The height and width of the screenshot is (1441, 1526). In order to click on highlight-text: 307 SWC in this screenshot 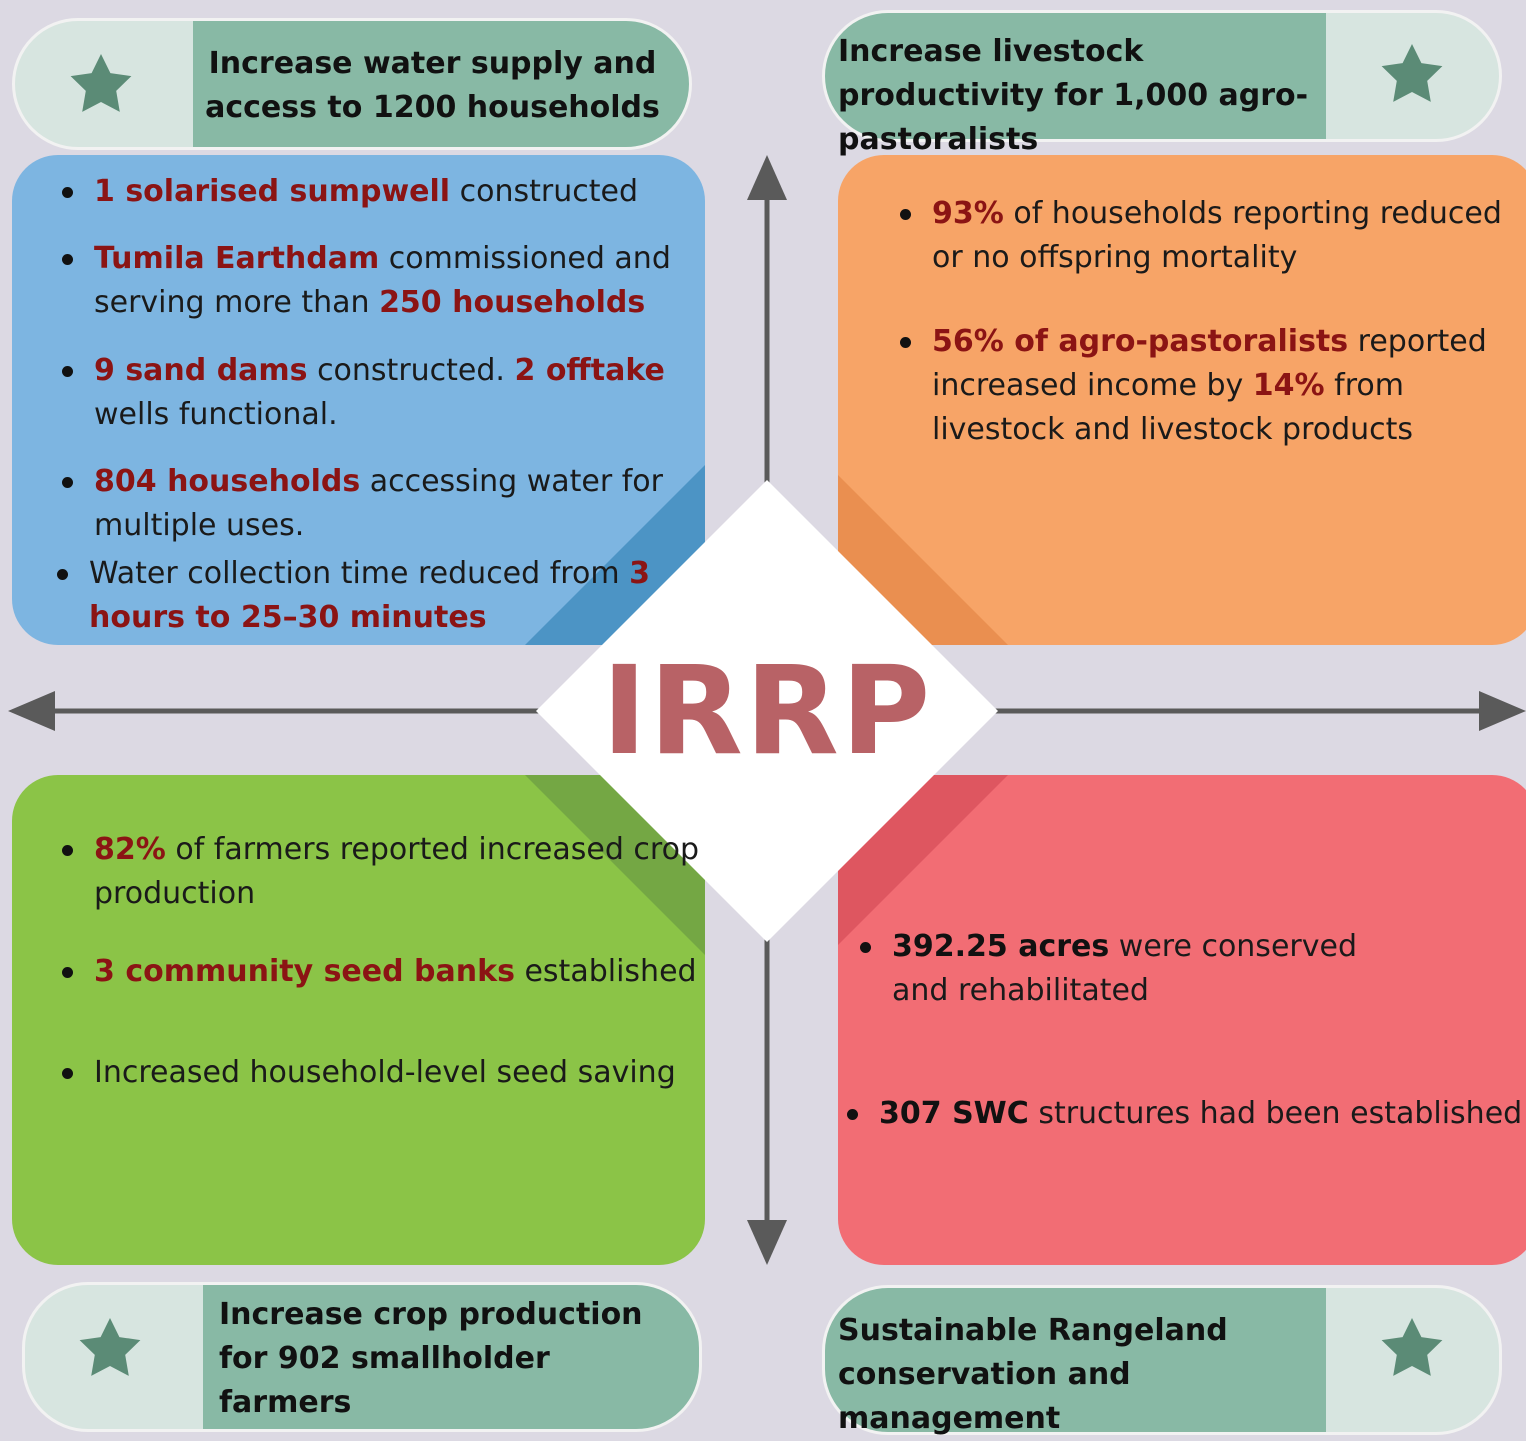, I will do `click(954, 1113)`.